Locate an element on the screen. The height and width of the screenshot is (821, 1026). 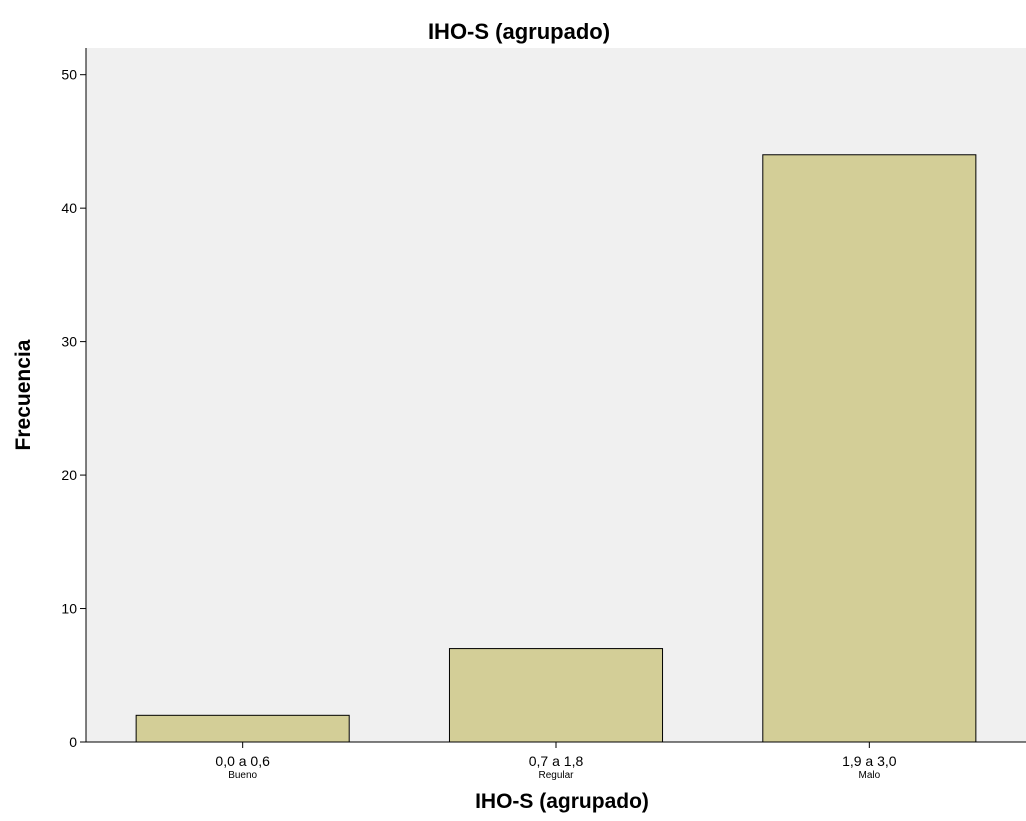
y-tick-label: 20 is located at coordinates (69, 475).